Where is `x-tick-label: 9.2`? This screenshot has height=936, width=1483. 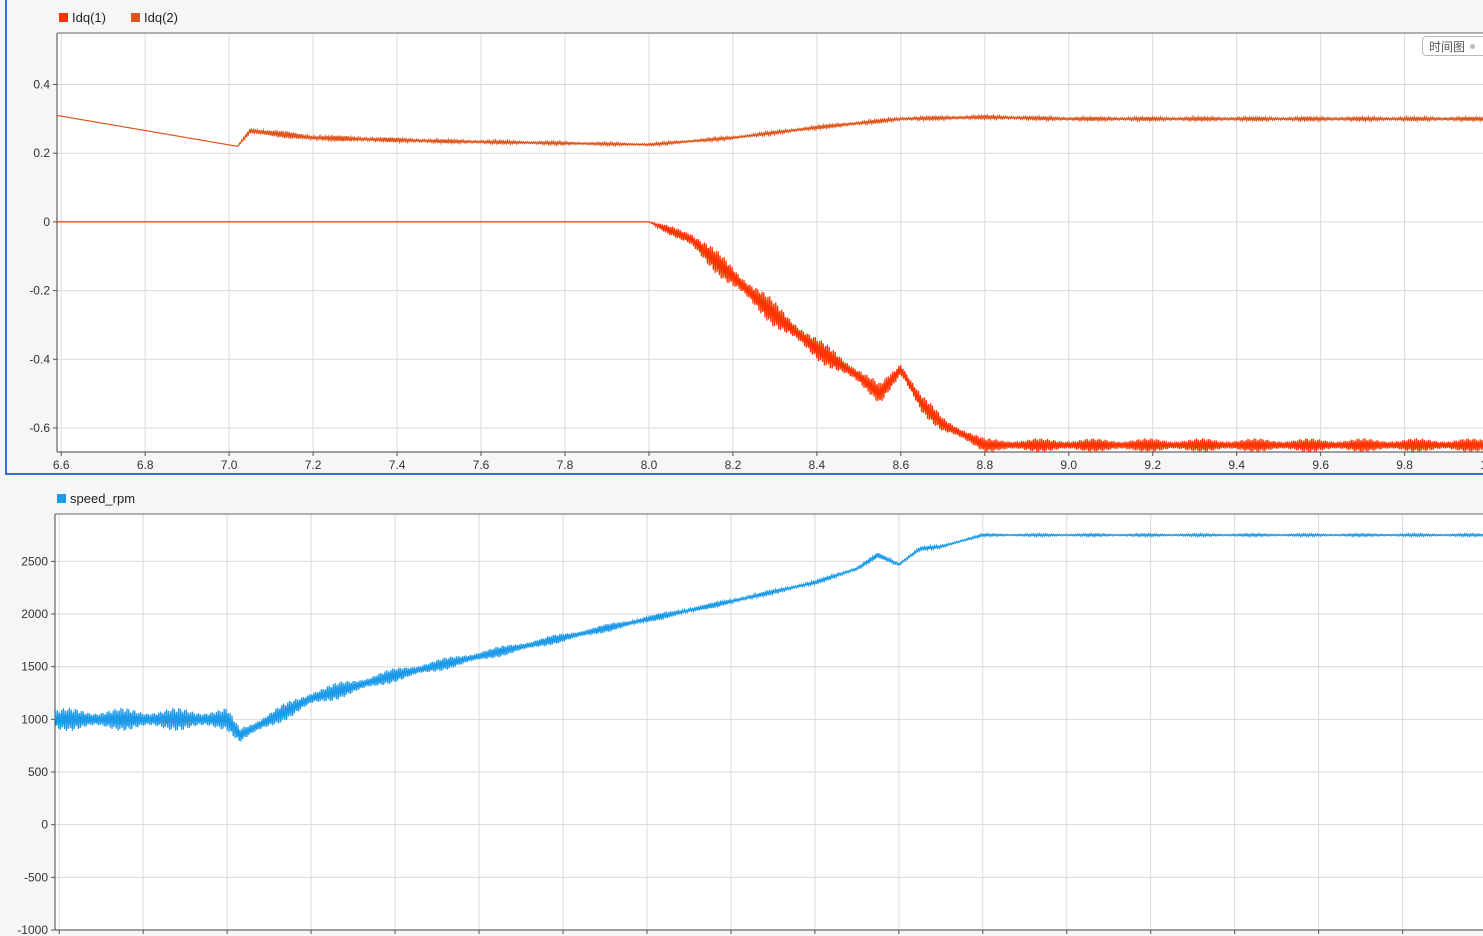 x-tick-label: 9.2 is located at coordinates (1152, 465).